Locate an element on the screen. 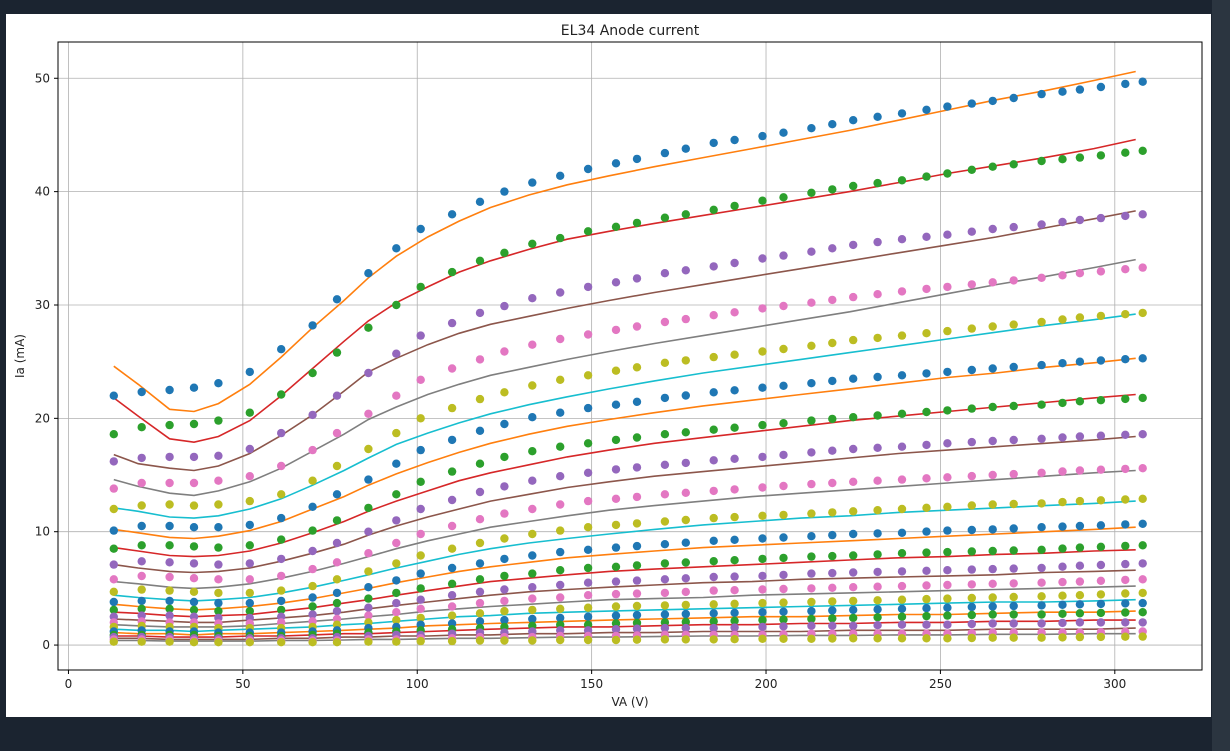  y-tick-label: 20 is located at coordinates (42, 418).